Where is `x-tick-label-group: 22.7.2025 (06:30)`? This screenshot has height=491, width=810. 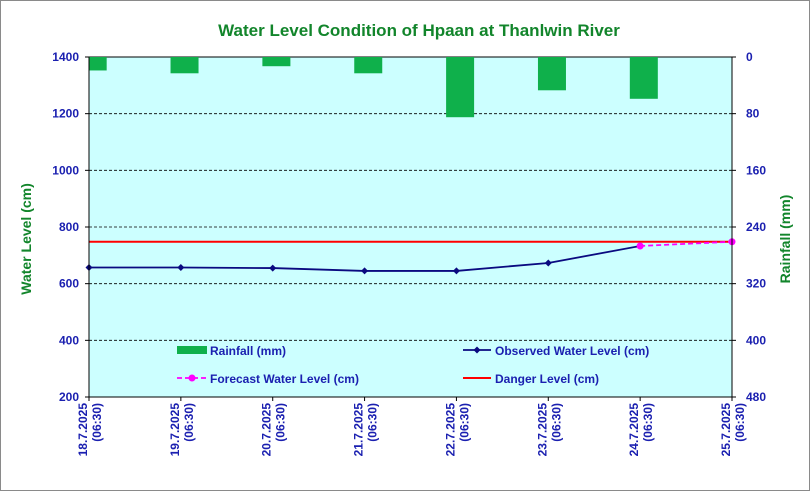
x-tick-label-group: 22.7.2025 (06:30) is located at coordinates (457, 430).